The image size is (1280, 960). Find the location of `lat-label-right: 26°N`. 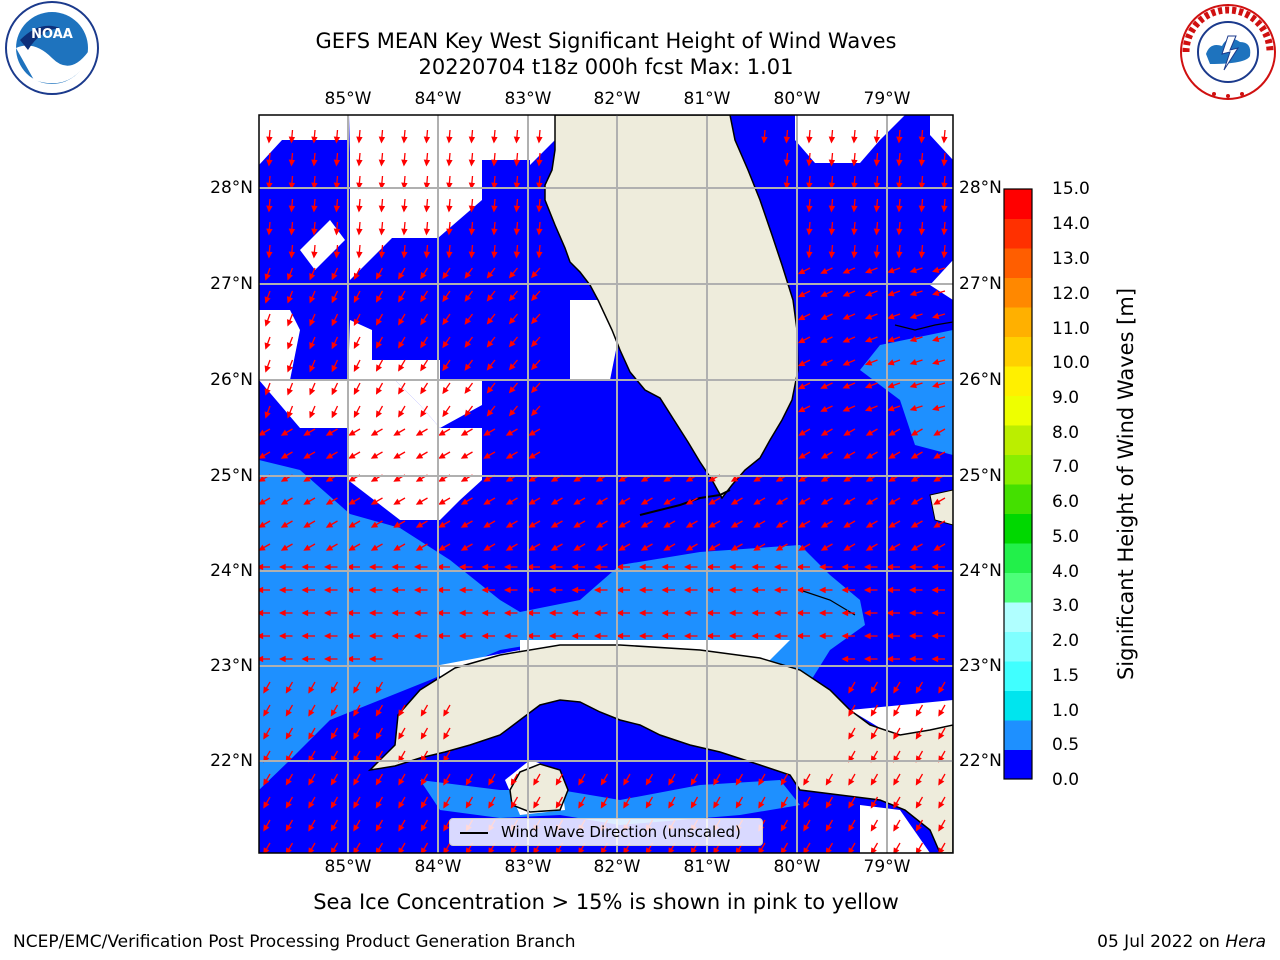

lat-label-right: 26°N is located at coordinates (980, 380).